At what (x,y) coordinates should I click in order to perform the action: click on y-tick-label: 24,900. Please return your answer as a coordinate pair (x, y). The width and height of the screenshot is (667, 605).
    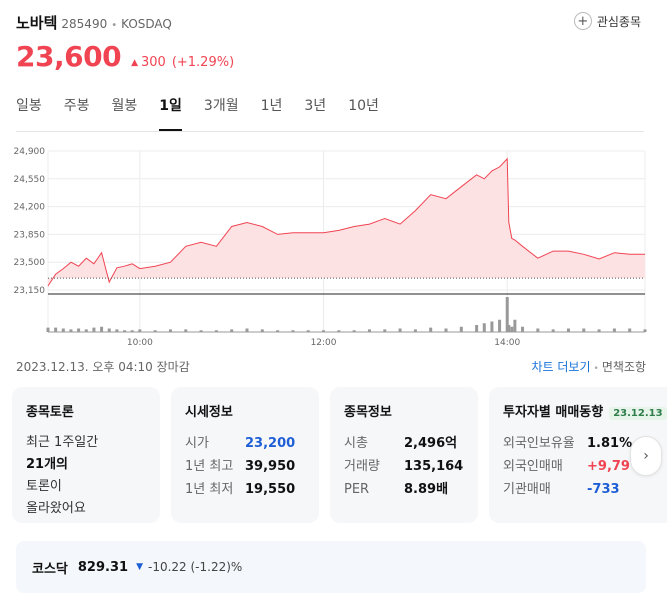
    Looking at the image, I should click on (30, 152).